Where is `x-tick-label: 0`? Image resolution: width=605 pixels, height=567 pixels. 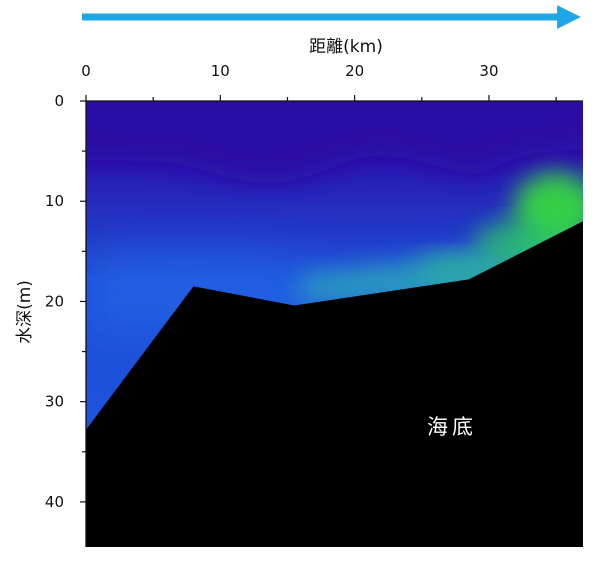
x-tick-label: 0 is located at coordinates (86, 71).